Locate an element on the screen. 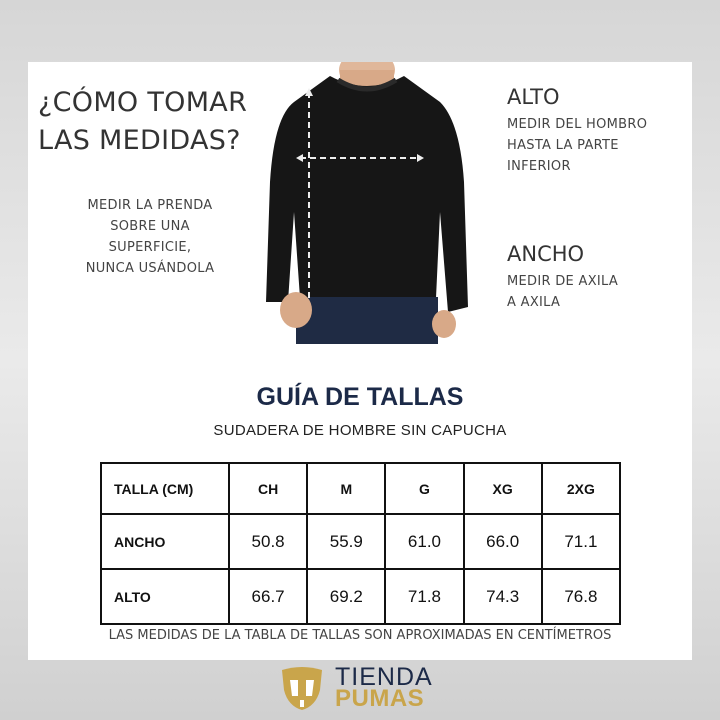  instruction-line: NUNCA USÁNDOLA is located at coordinates (150, 268).